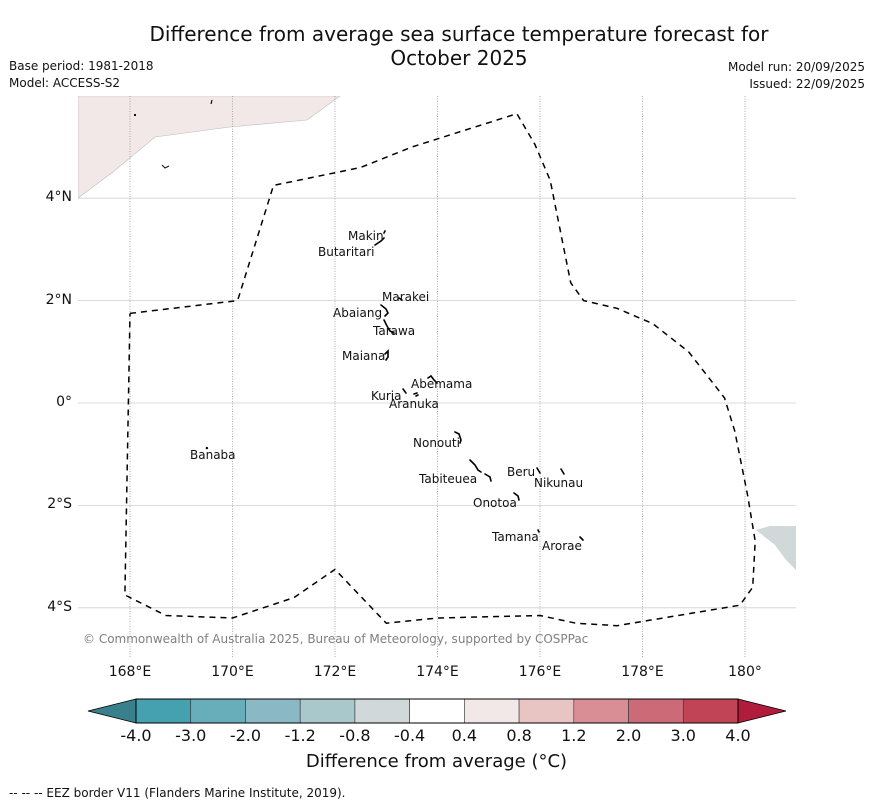 The image size is (873, 804). I want to click on colorbar-label: Difference from average (°C), so click(436, 761).